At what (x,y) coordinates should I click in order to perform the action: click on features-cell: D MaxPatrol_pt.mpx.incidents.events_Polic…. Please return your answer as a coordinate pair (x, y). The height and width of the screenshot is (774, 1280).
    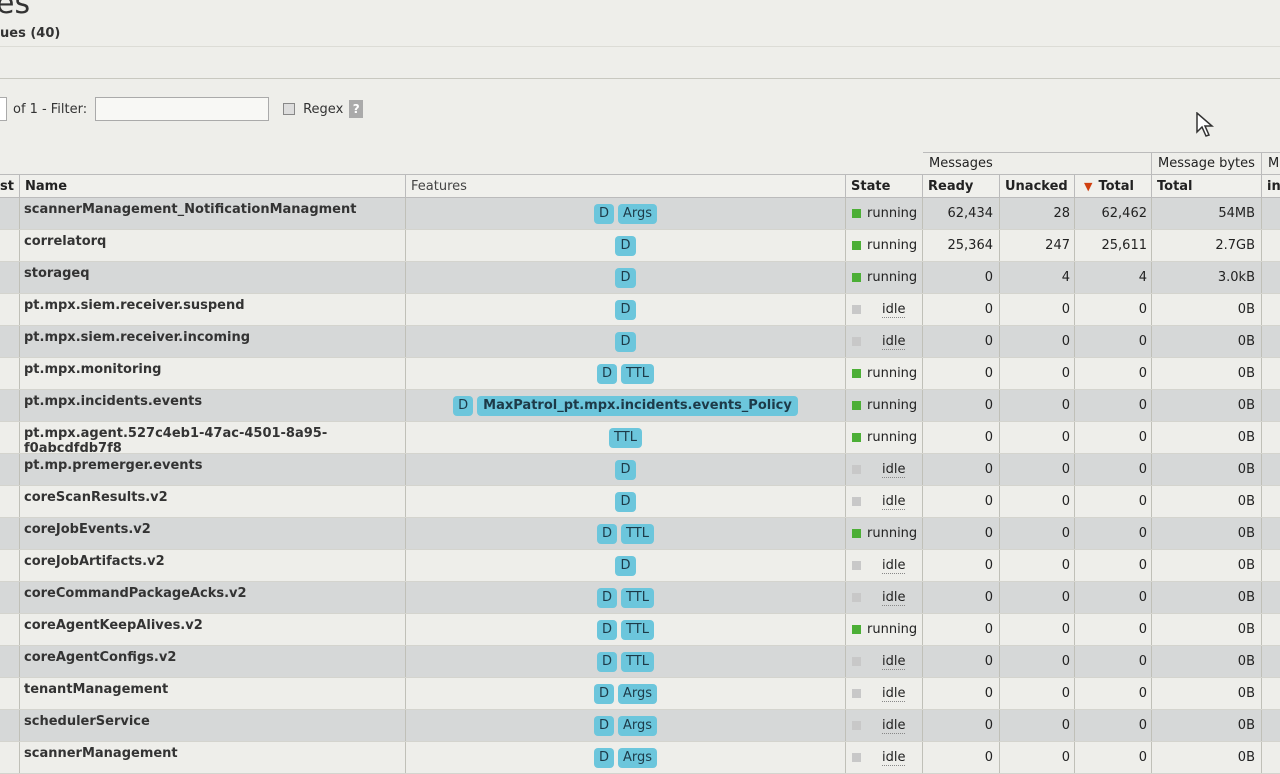
    Looking at the image, I should click on (626, 405).